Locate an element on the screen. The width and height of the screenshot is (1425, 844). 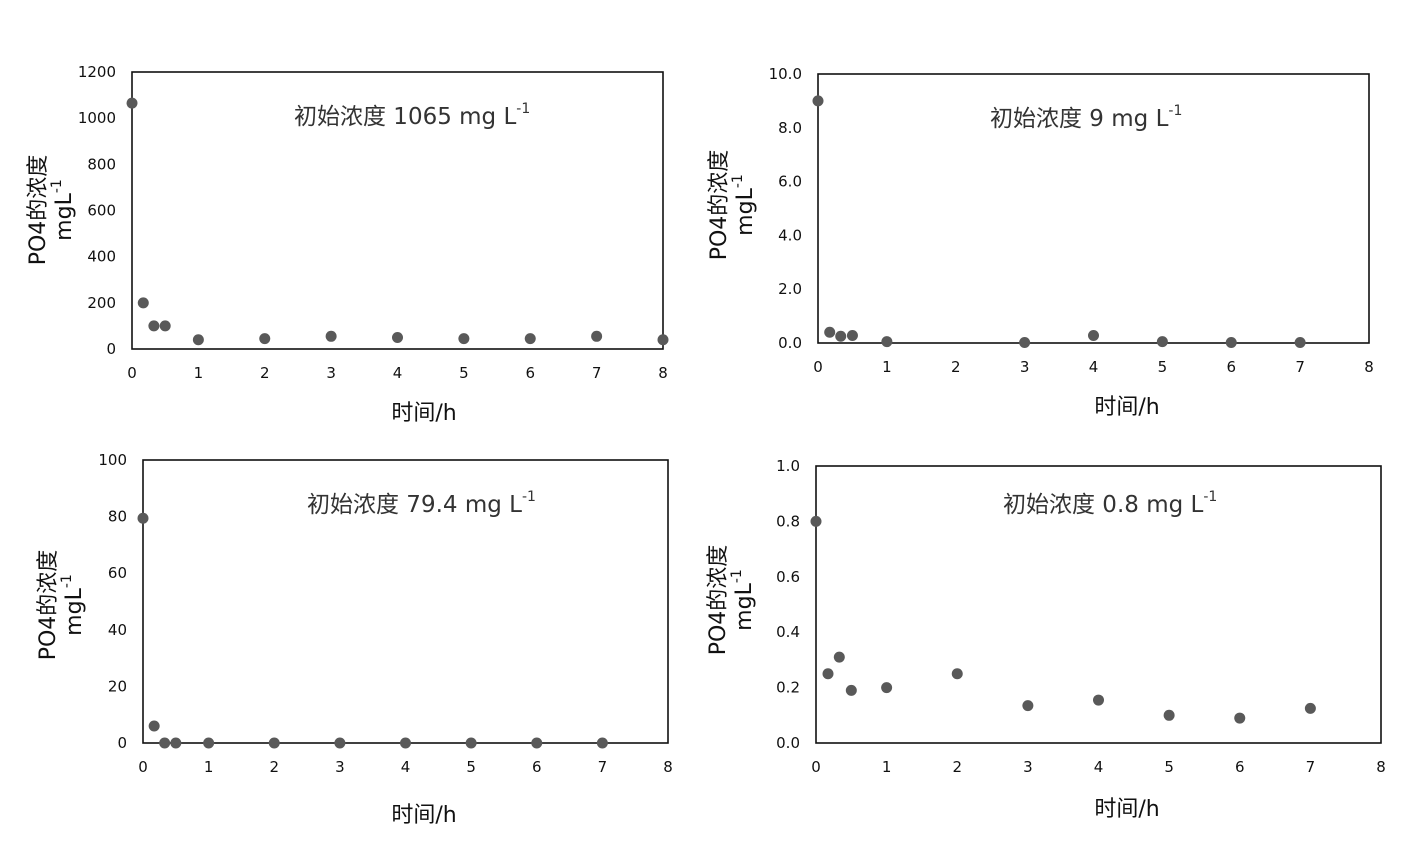
y-tick-label: 40 is located at coordinates (117, 630).